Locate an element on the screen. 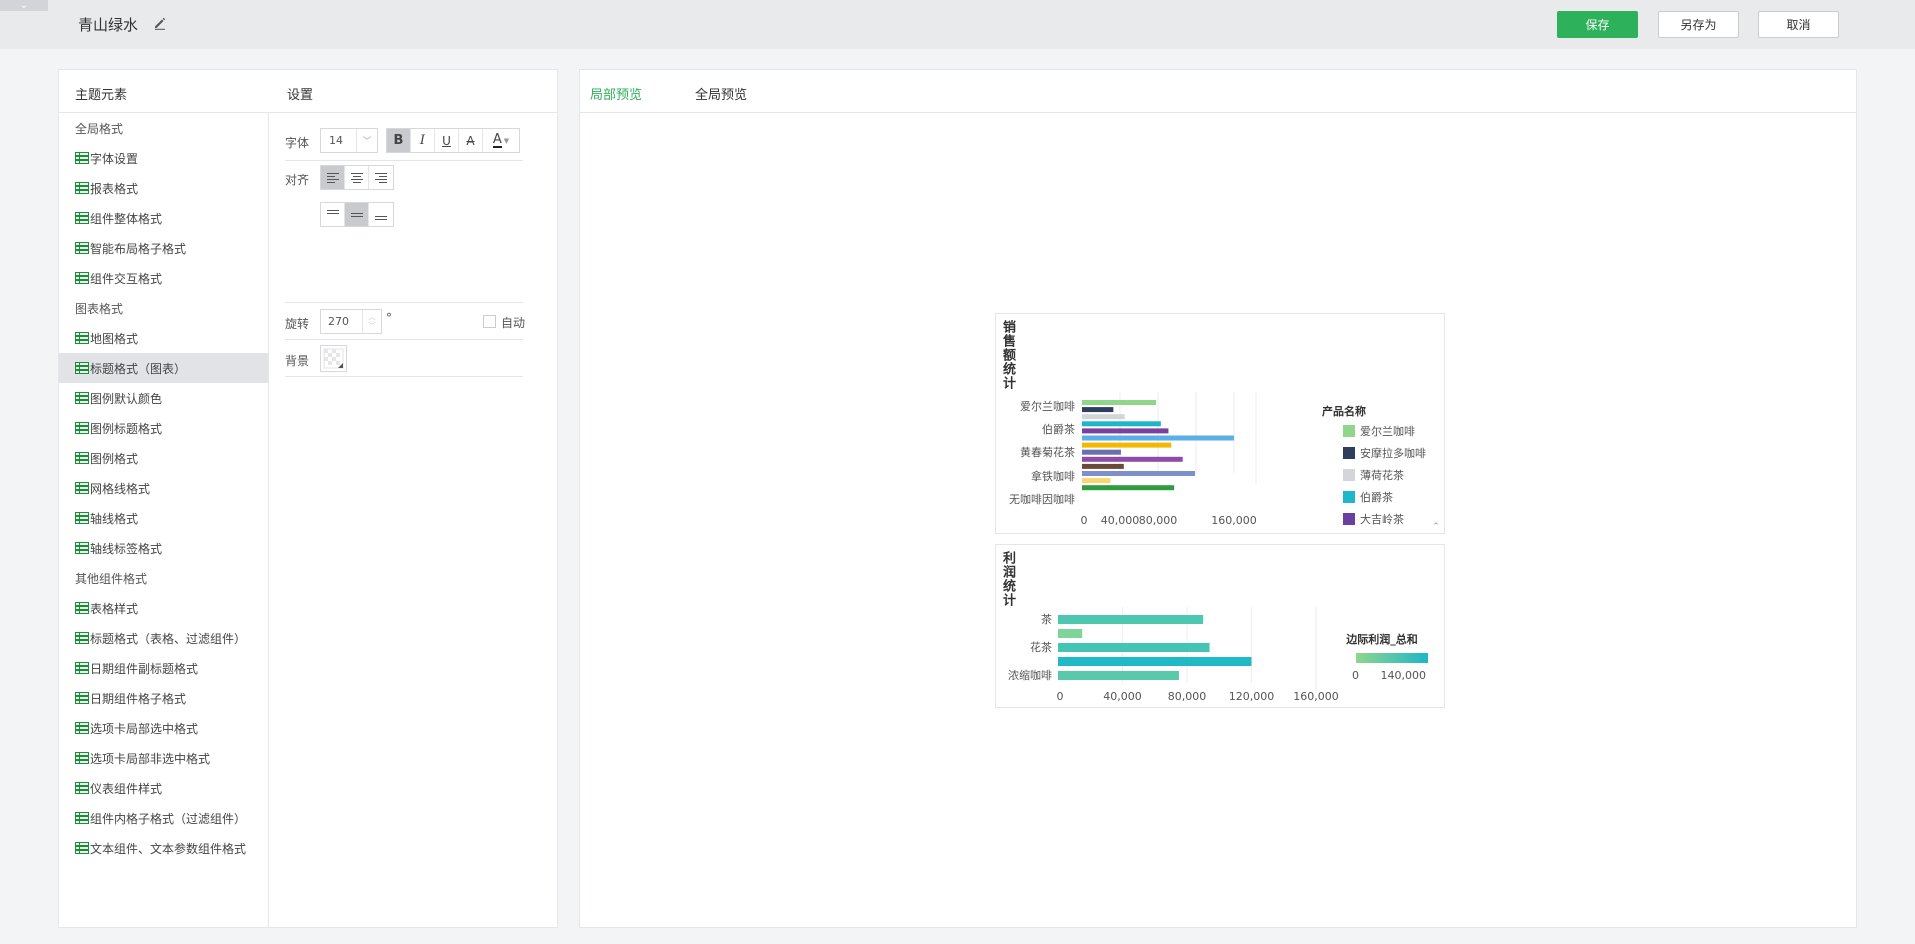 This screenshot has height=944, width=1915. tree-item: 轴线格式 is located at coordinates (163, 518).